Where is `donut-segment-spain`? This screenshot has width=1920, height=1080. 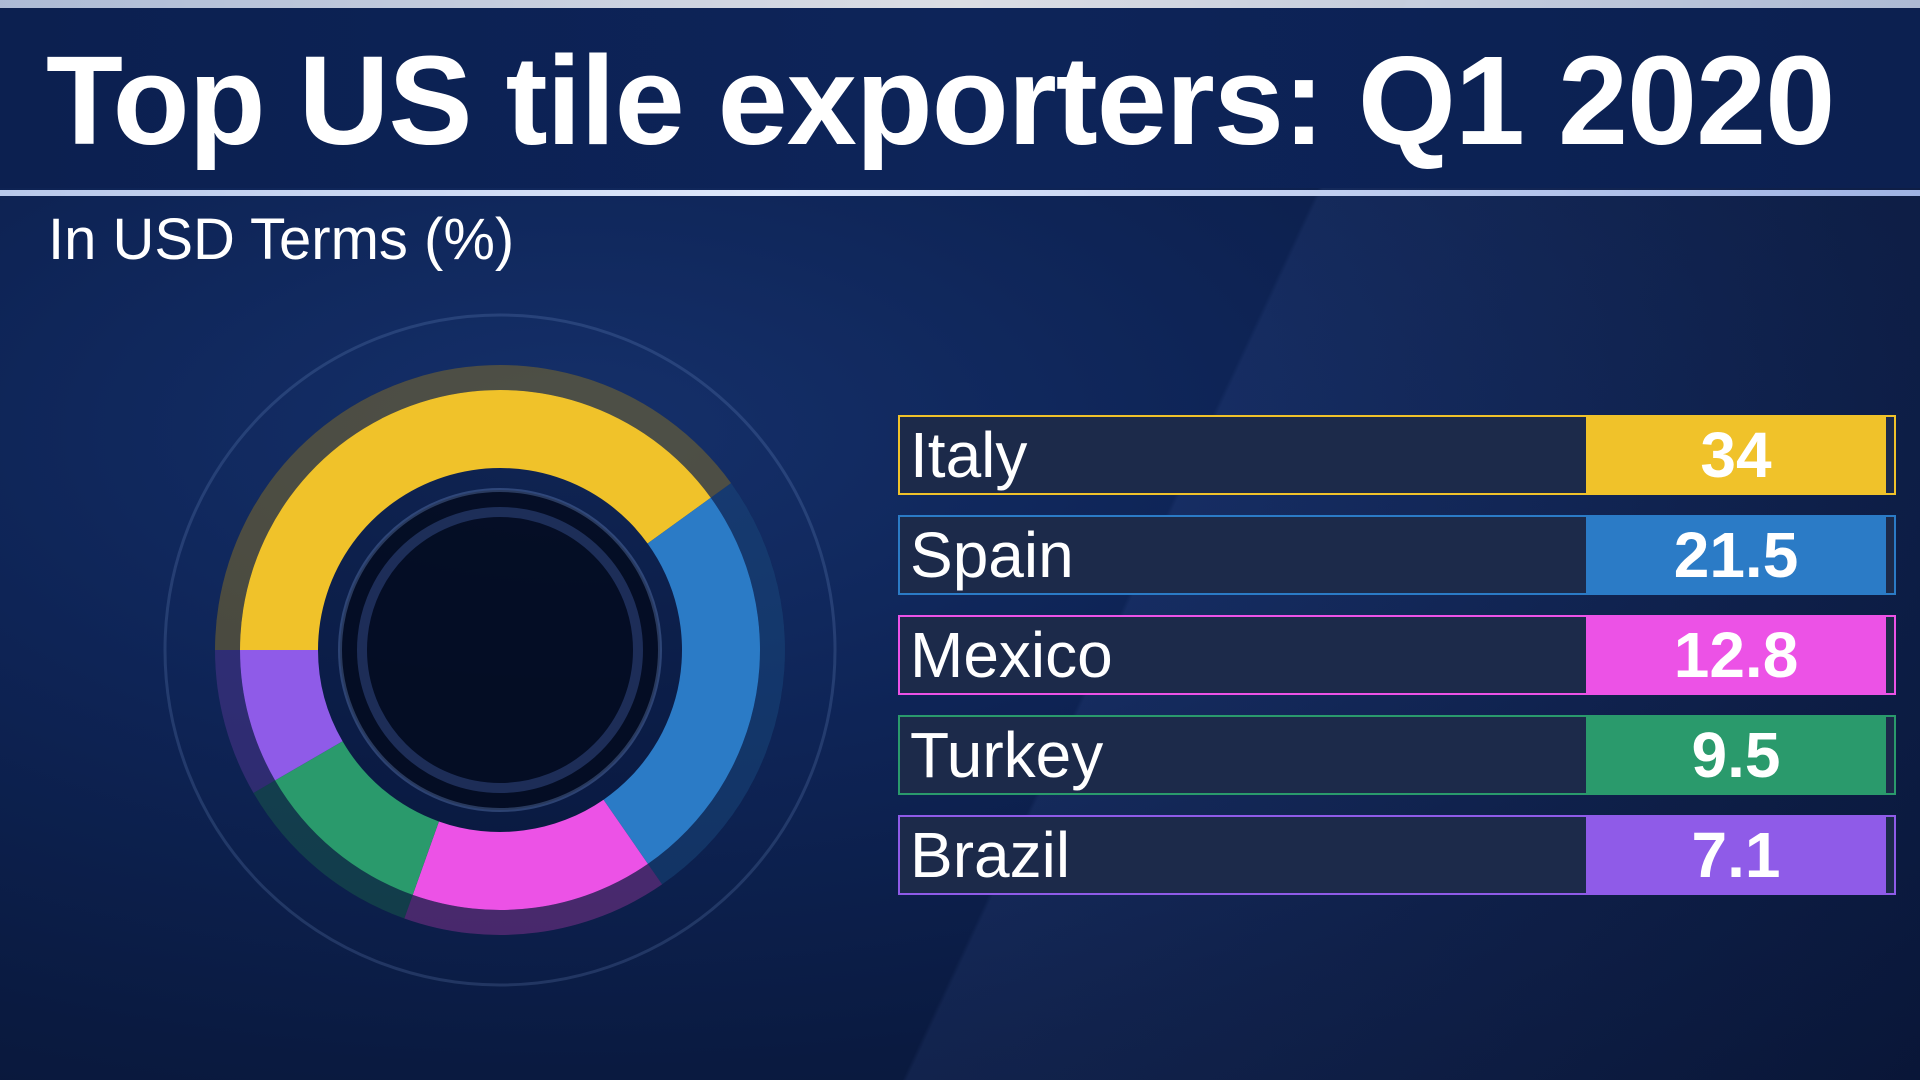
donut-segment-spain is located at coordinates (681, 680).